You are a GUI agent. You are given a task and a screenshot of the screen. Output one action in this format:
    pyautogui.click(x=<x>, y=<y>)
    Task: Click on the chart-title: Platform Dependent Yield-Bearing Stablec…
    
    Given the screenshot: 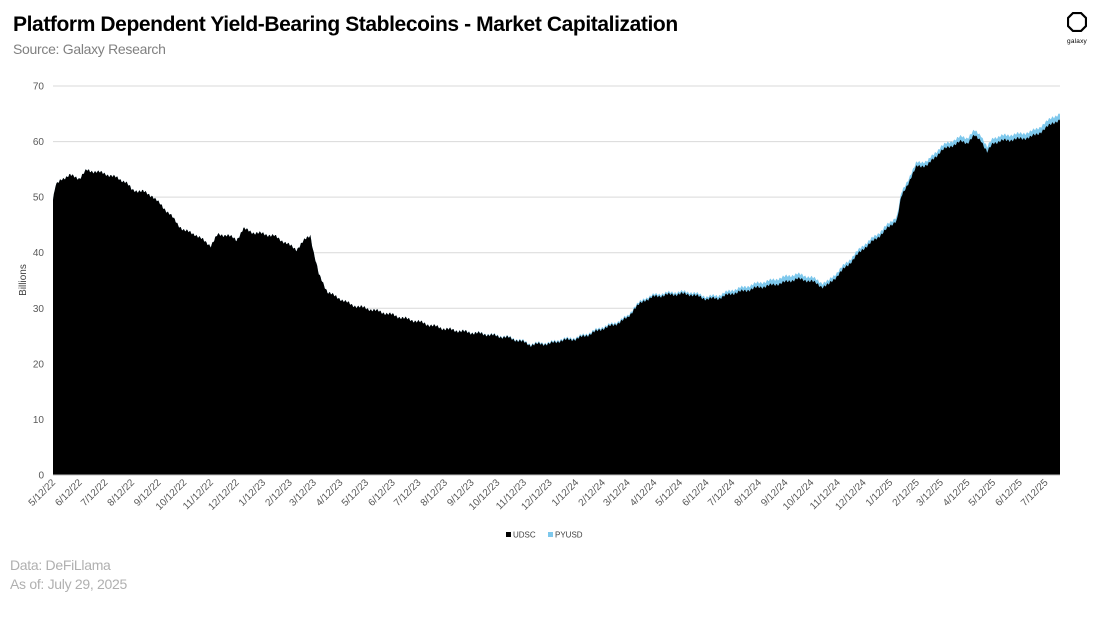 What is the action you would take?
    pyautogui.click(x=345, y=24)
    